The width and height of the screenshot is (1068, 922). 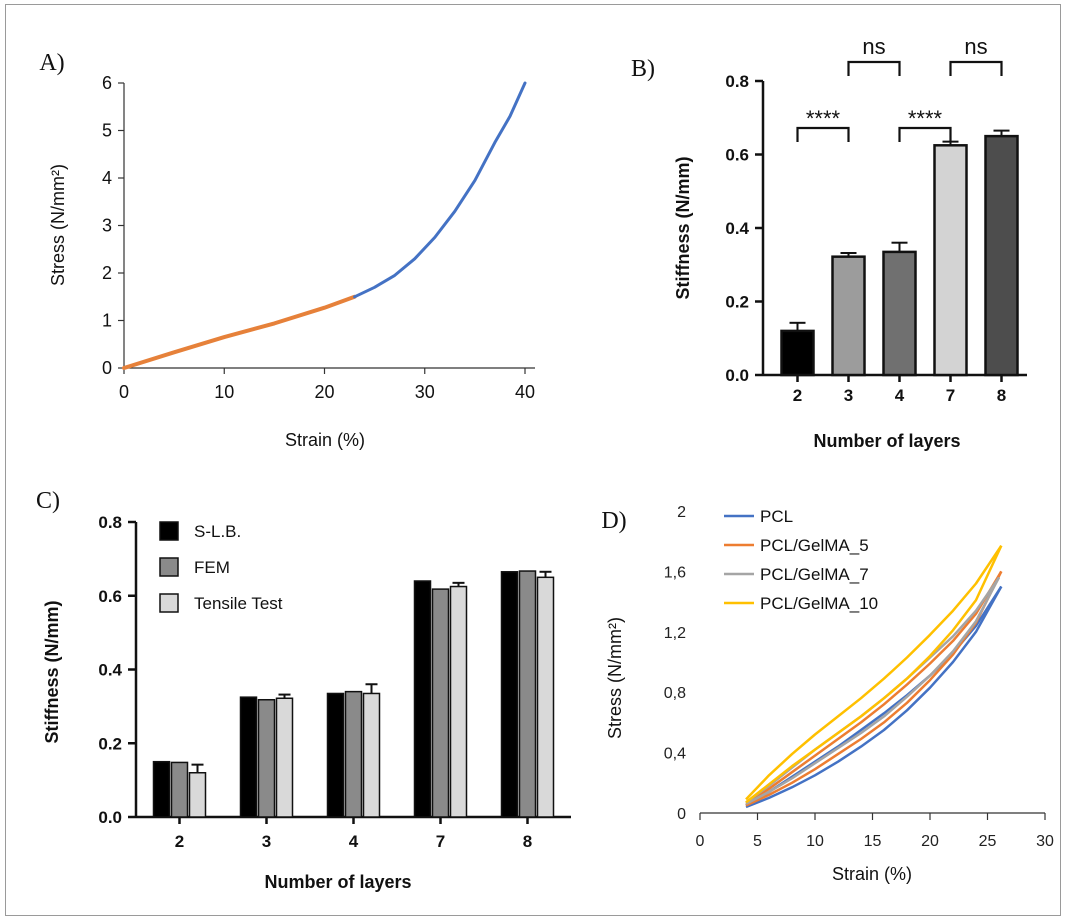 What do you see at coordinates (737, 155) in the screenshot?
I see `y-tick-label-b: 0.6` at bounding box center [737, 155].